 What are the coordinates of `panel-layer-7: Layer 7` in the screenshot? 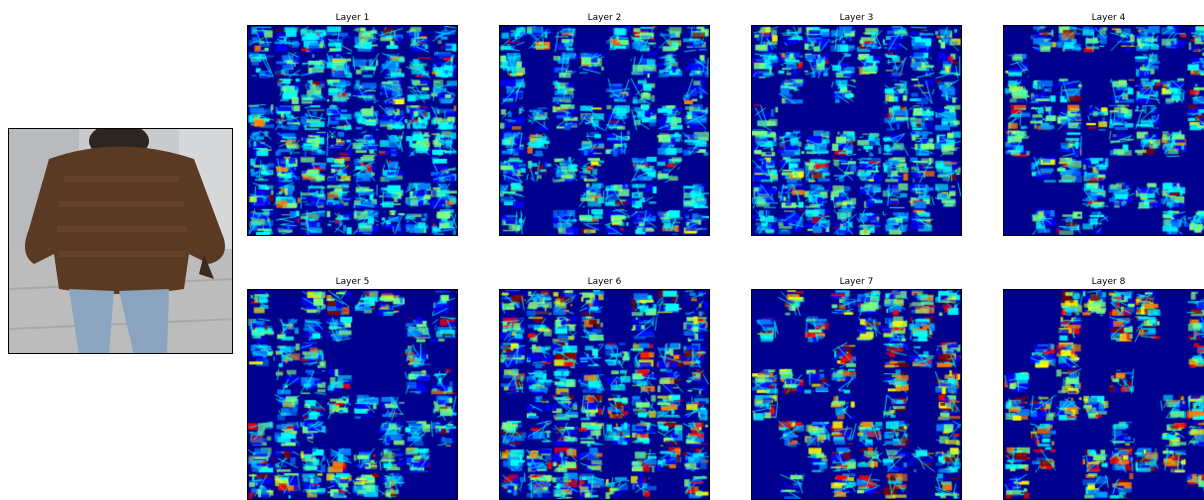 It's located at (856, 388).